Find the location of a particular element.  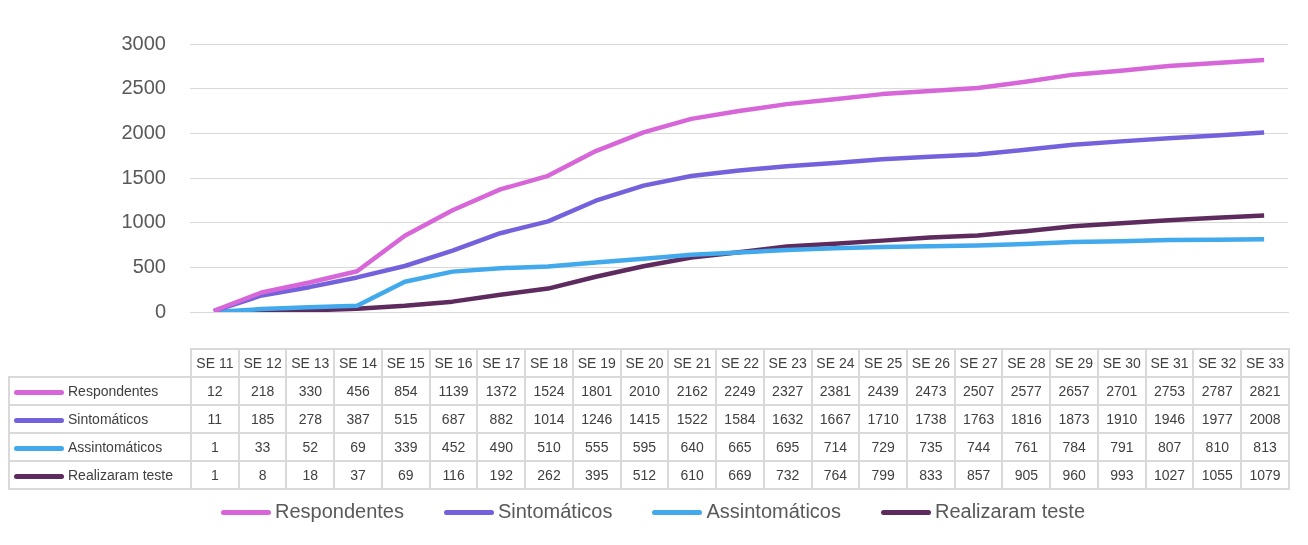

data-label: 11 is located at coordinates (215, 419).